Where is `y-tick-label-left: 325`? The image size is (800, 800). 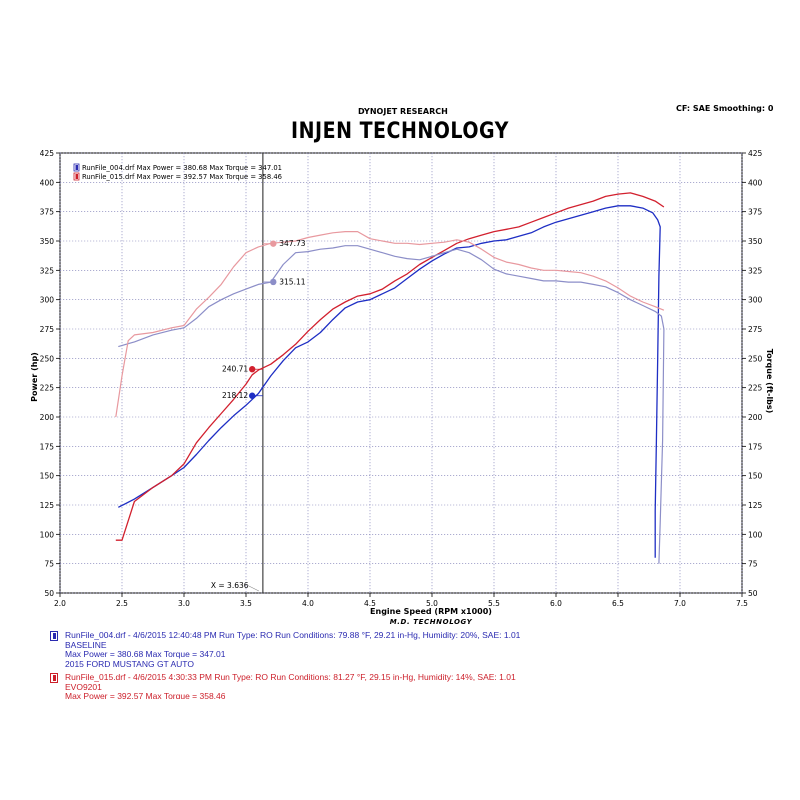
y-tick-label-left: 325 is located at coordinates (47, 270).